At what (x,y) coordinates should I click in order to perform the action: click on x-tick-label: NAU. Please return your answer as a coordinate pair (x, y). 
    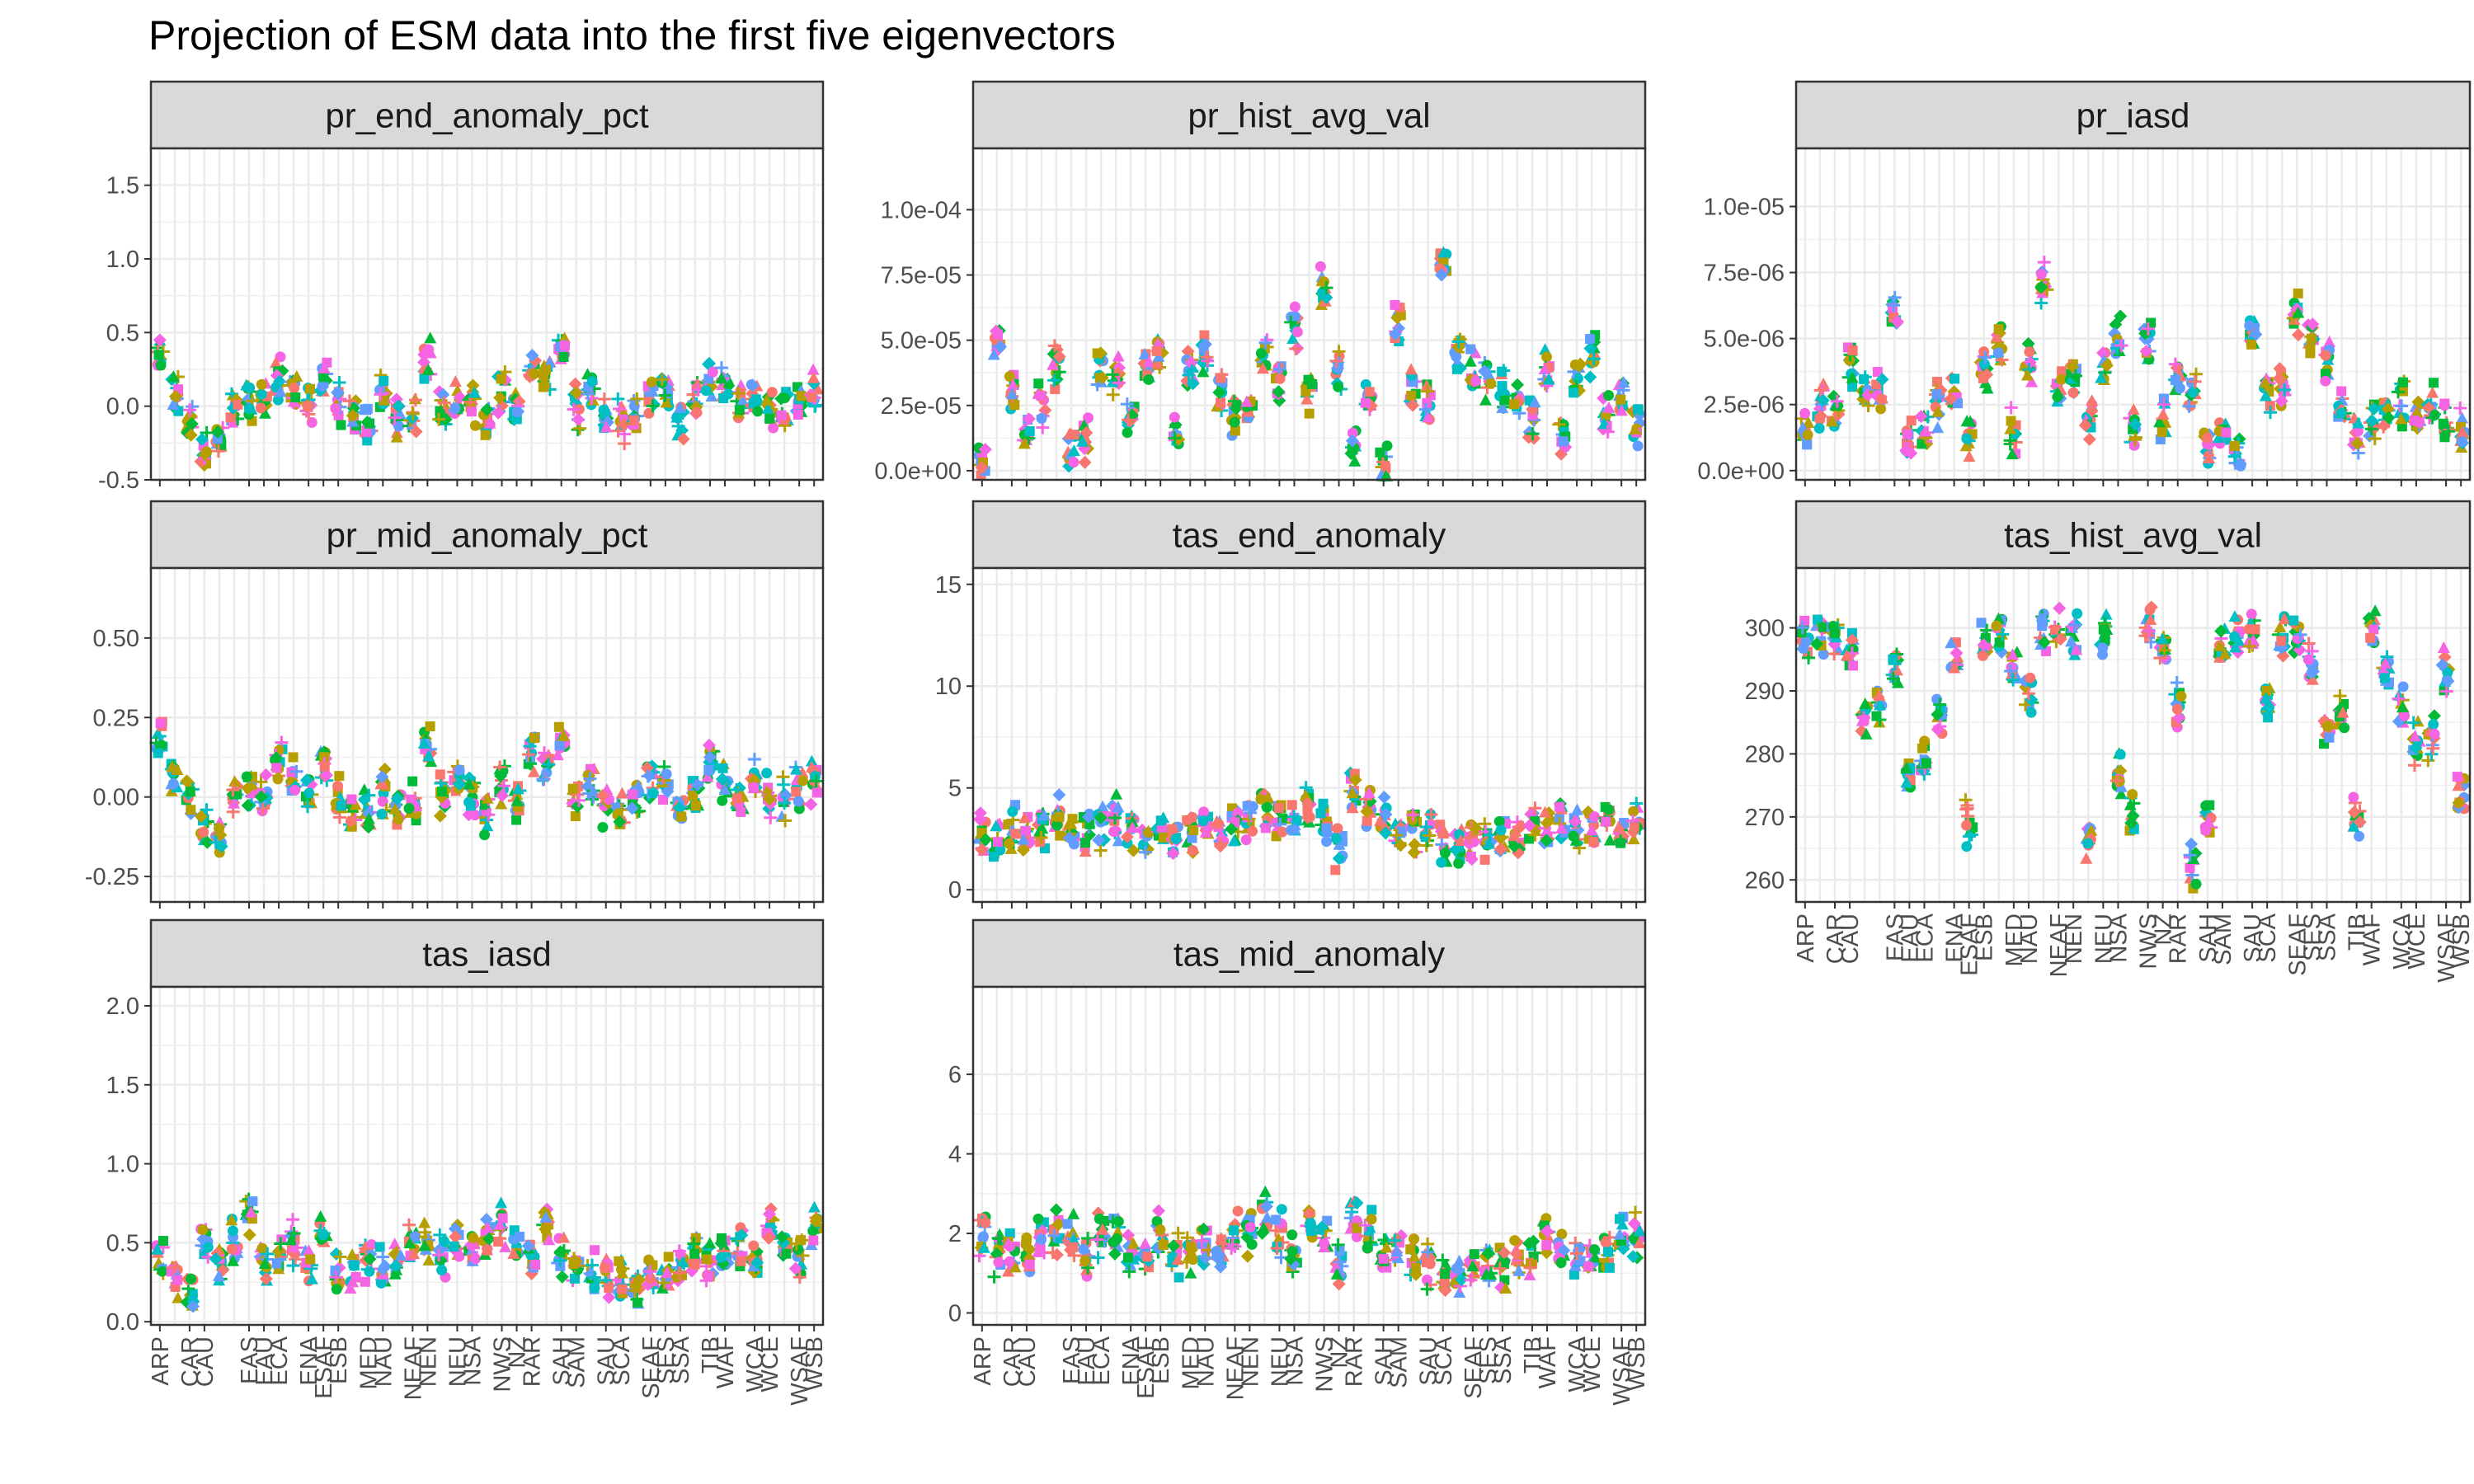
    Looking at the image, I should click on (2029, 938).